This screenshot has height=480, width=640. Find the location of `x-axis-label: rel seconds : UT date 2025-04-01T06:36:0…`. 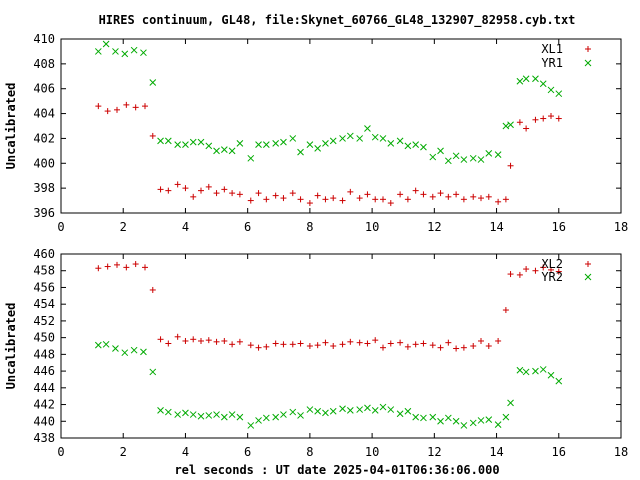

x-axis-label: rel seconds : UT date 2025-04-01T06:36:0… is located at coordinates (336, 470).